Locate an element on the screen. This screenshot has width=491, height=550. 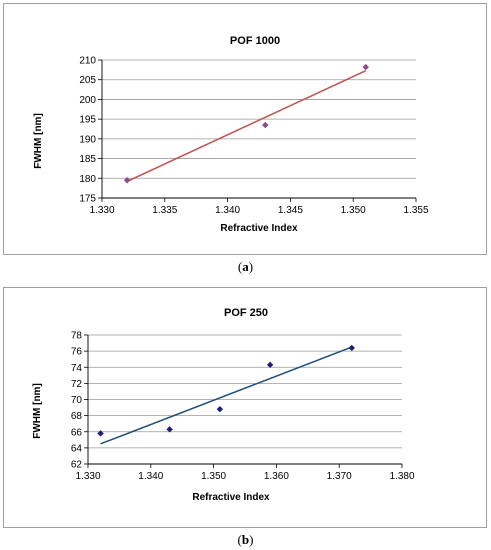
y-tick-label: 210 is located at coordinates (87, 61).